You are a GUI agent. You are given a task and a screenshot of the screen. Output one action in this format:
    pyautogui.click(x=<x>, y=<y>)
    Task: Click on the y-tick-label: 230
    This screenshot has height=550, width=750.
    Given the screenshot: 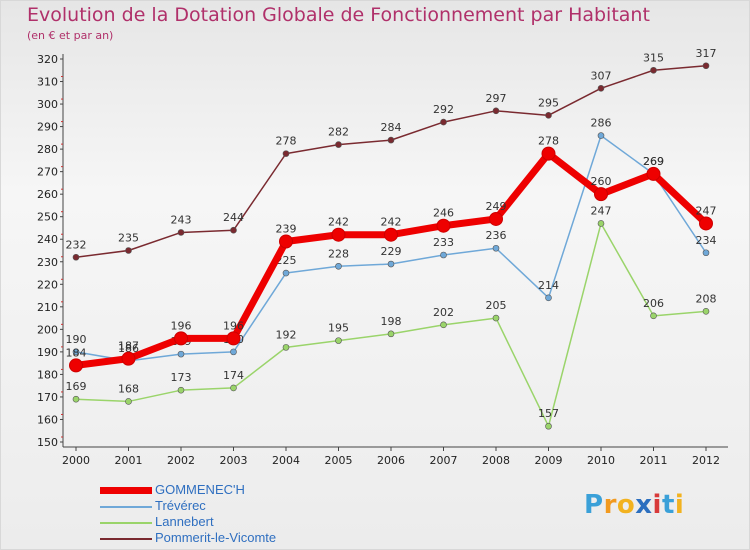 What is the action you would take?
    pyautogui.click(x=47, y=262)
    